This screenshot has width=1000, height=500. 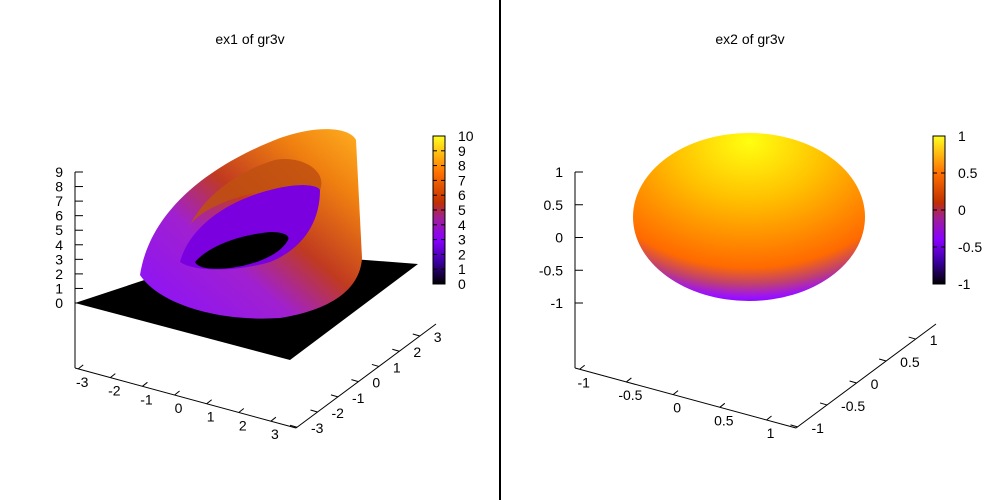 What do you see at coordinates (438, 337) in the screenshot?
I see `y-tick-label: 3` at bounding box center [438, 337].